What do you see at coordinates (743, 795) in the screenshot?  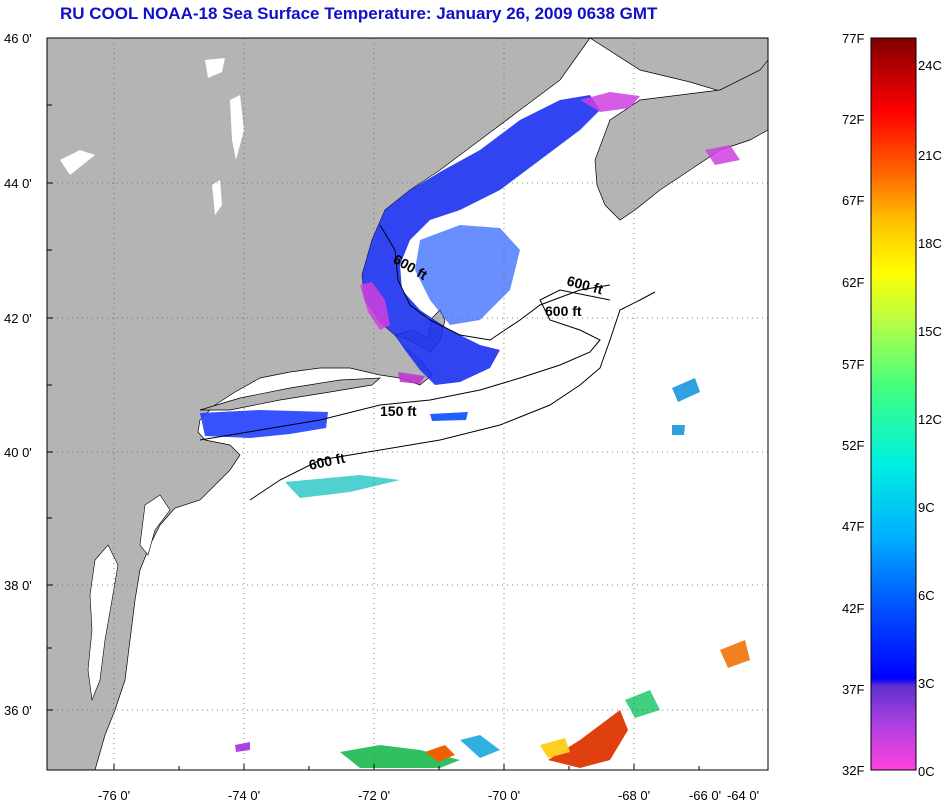 I see `lon-label: -64 0'` at bounding box center [743, 795].